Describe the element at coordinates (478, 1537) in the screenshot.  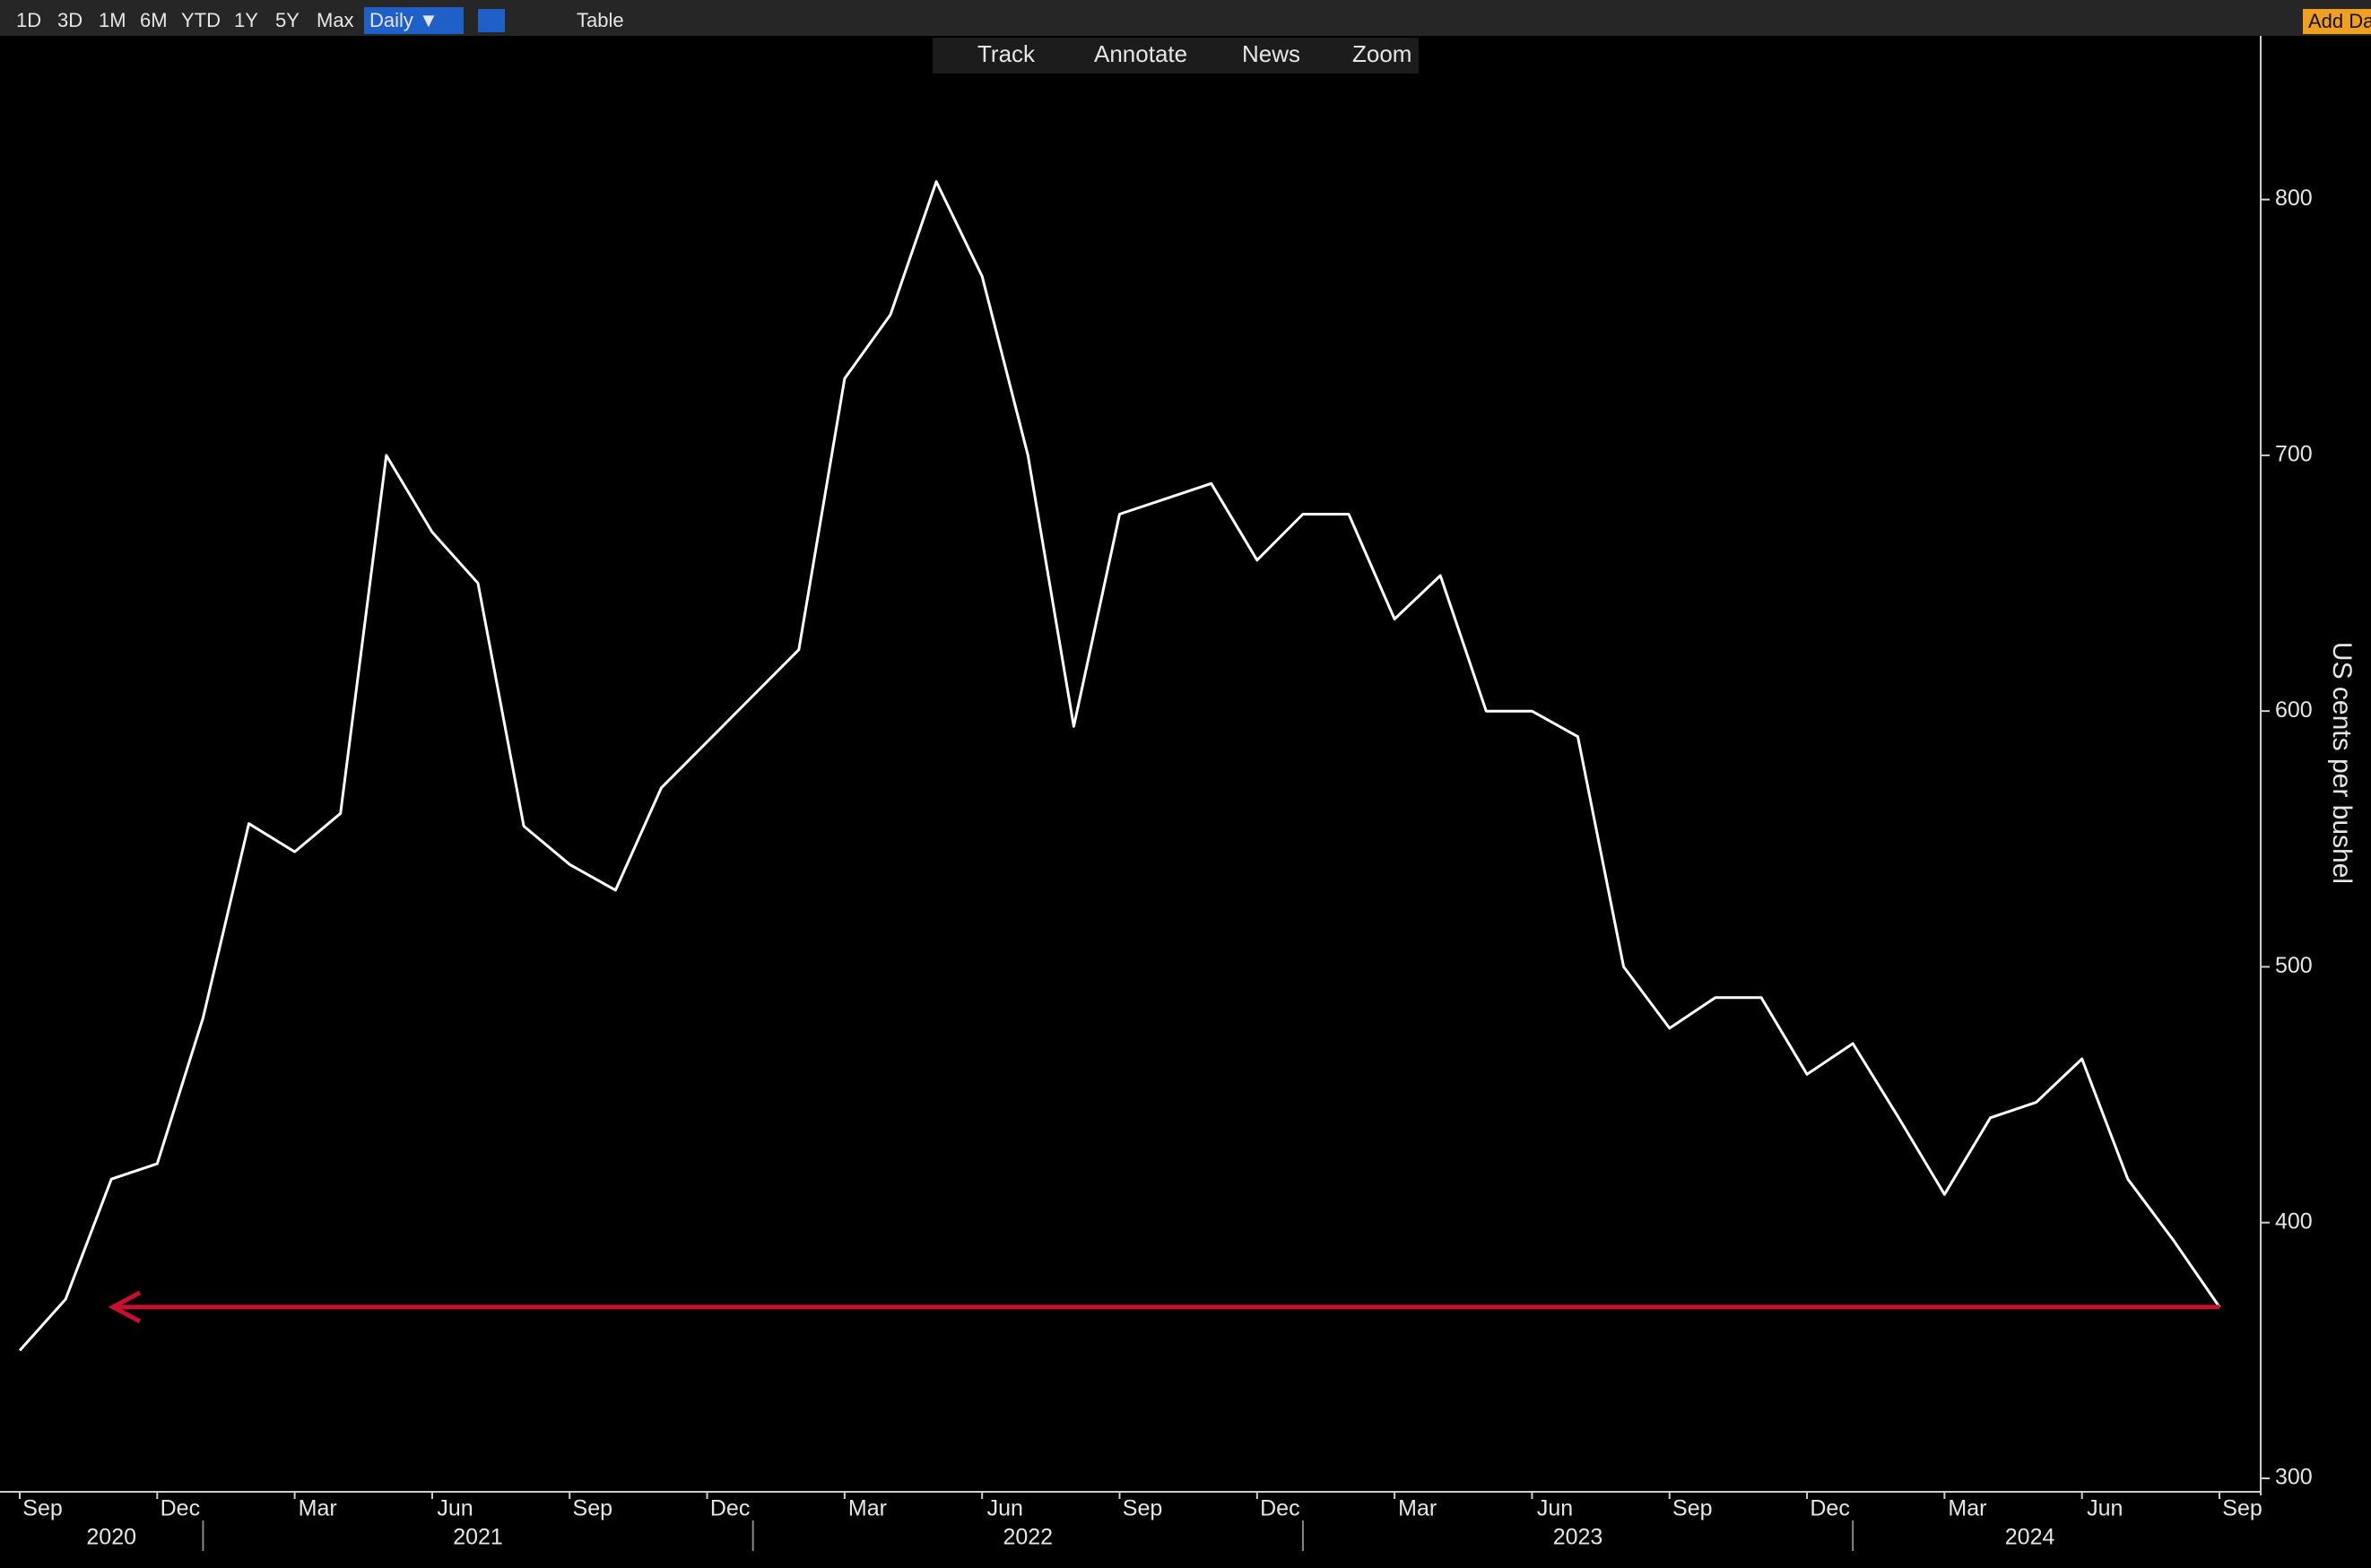
I see `year-label: 2021` at that location.